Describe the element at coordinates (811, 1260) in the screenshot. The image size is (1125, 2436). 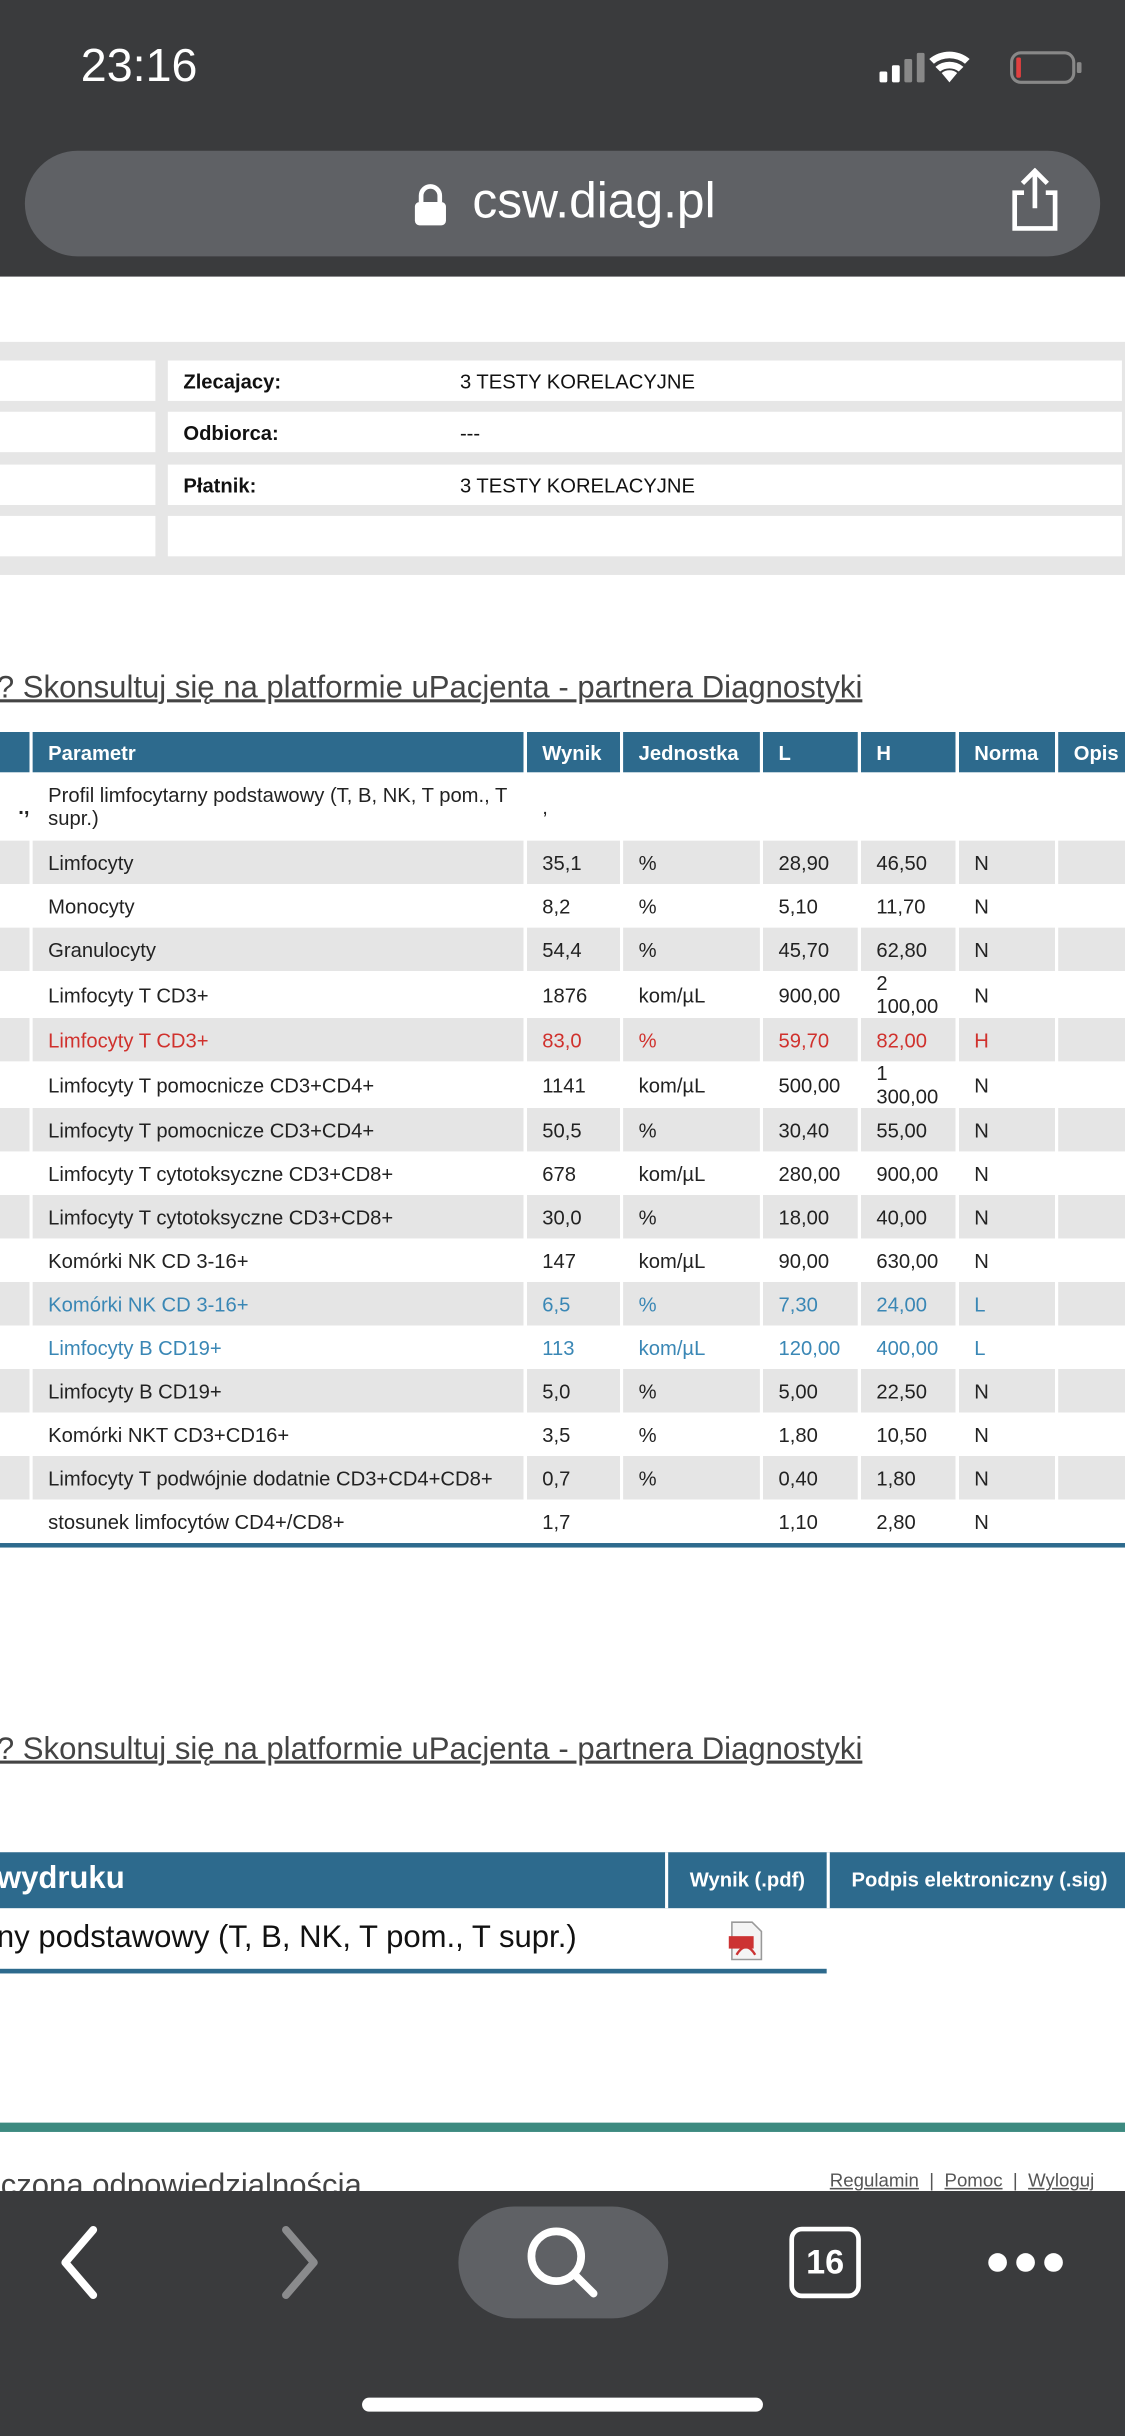
I see `result-cell: 90,00` at that location.